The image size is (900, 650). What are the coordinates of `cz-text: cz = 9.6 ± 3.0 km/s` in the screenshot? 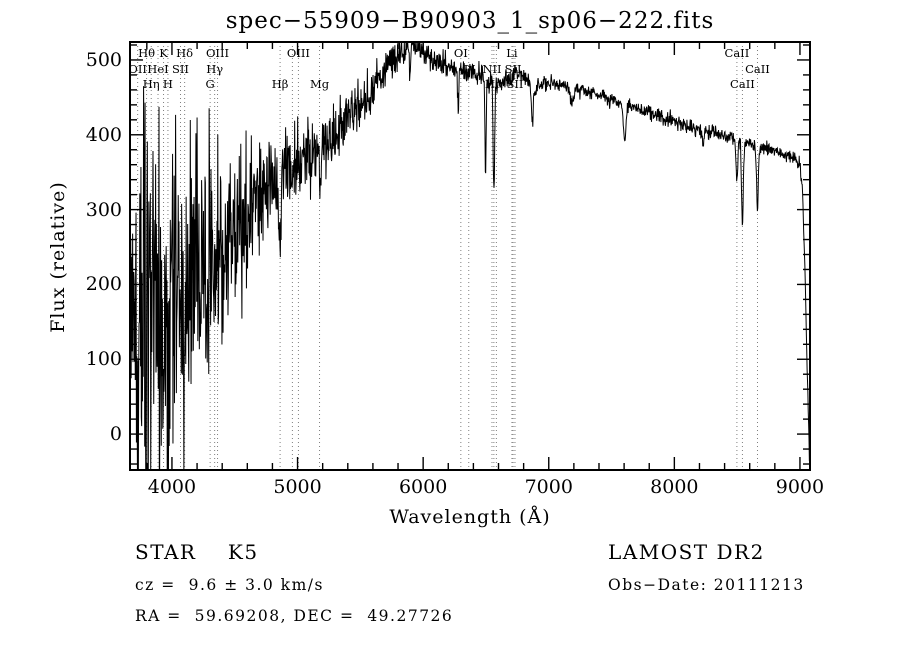 It's located at (229, 585).